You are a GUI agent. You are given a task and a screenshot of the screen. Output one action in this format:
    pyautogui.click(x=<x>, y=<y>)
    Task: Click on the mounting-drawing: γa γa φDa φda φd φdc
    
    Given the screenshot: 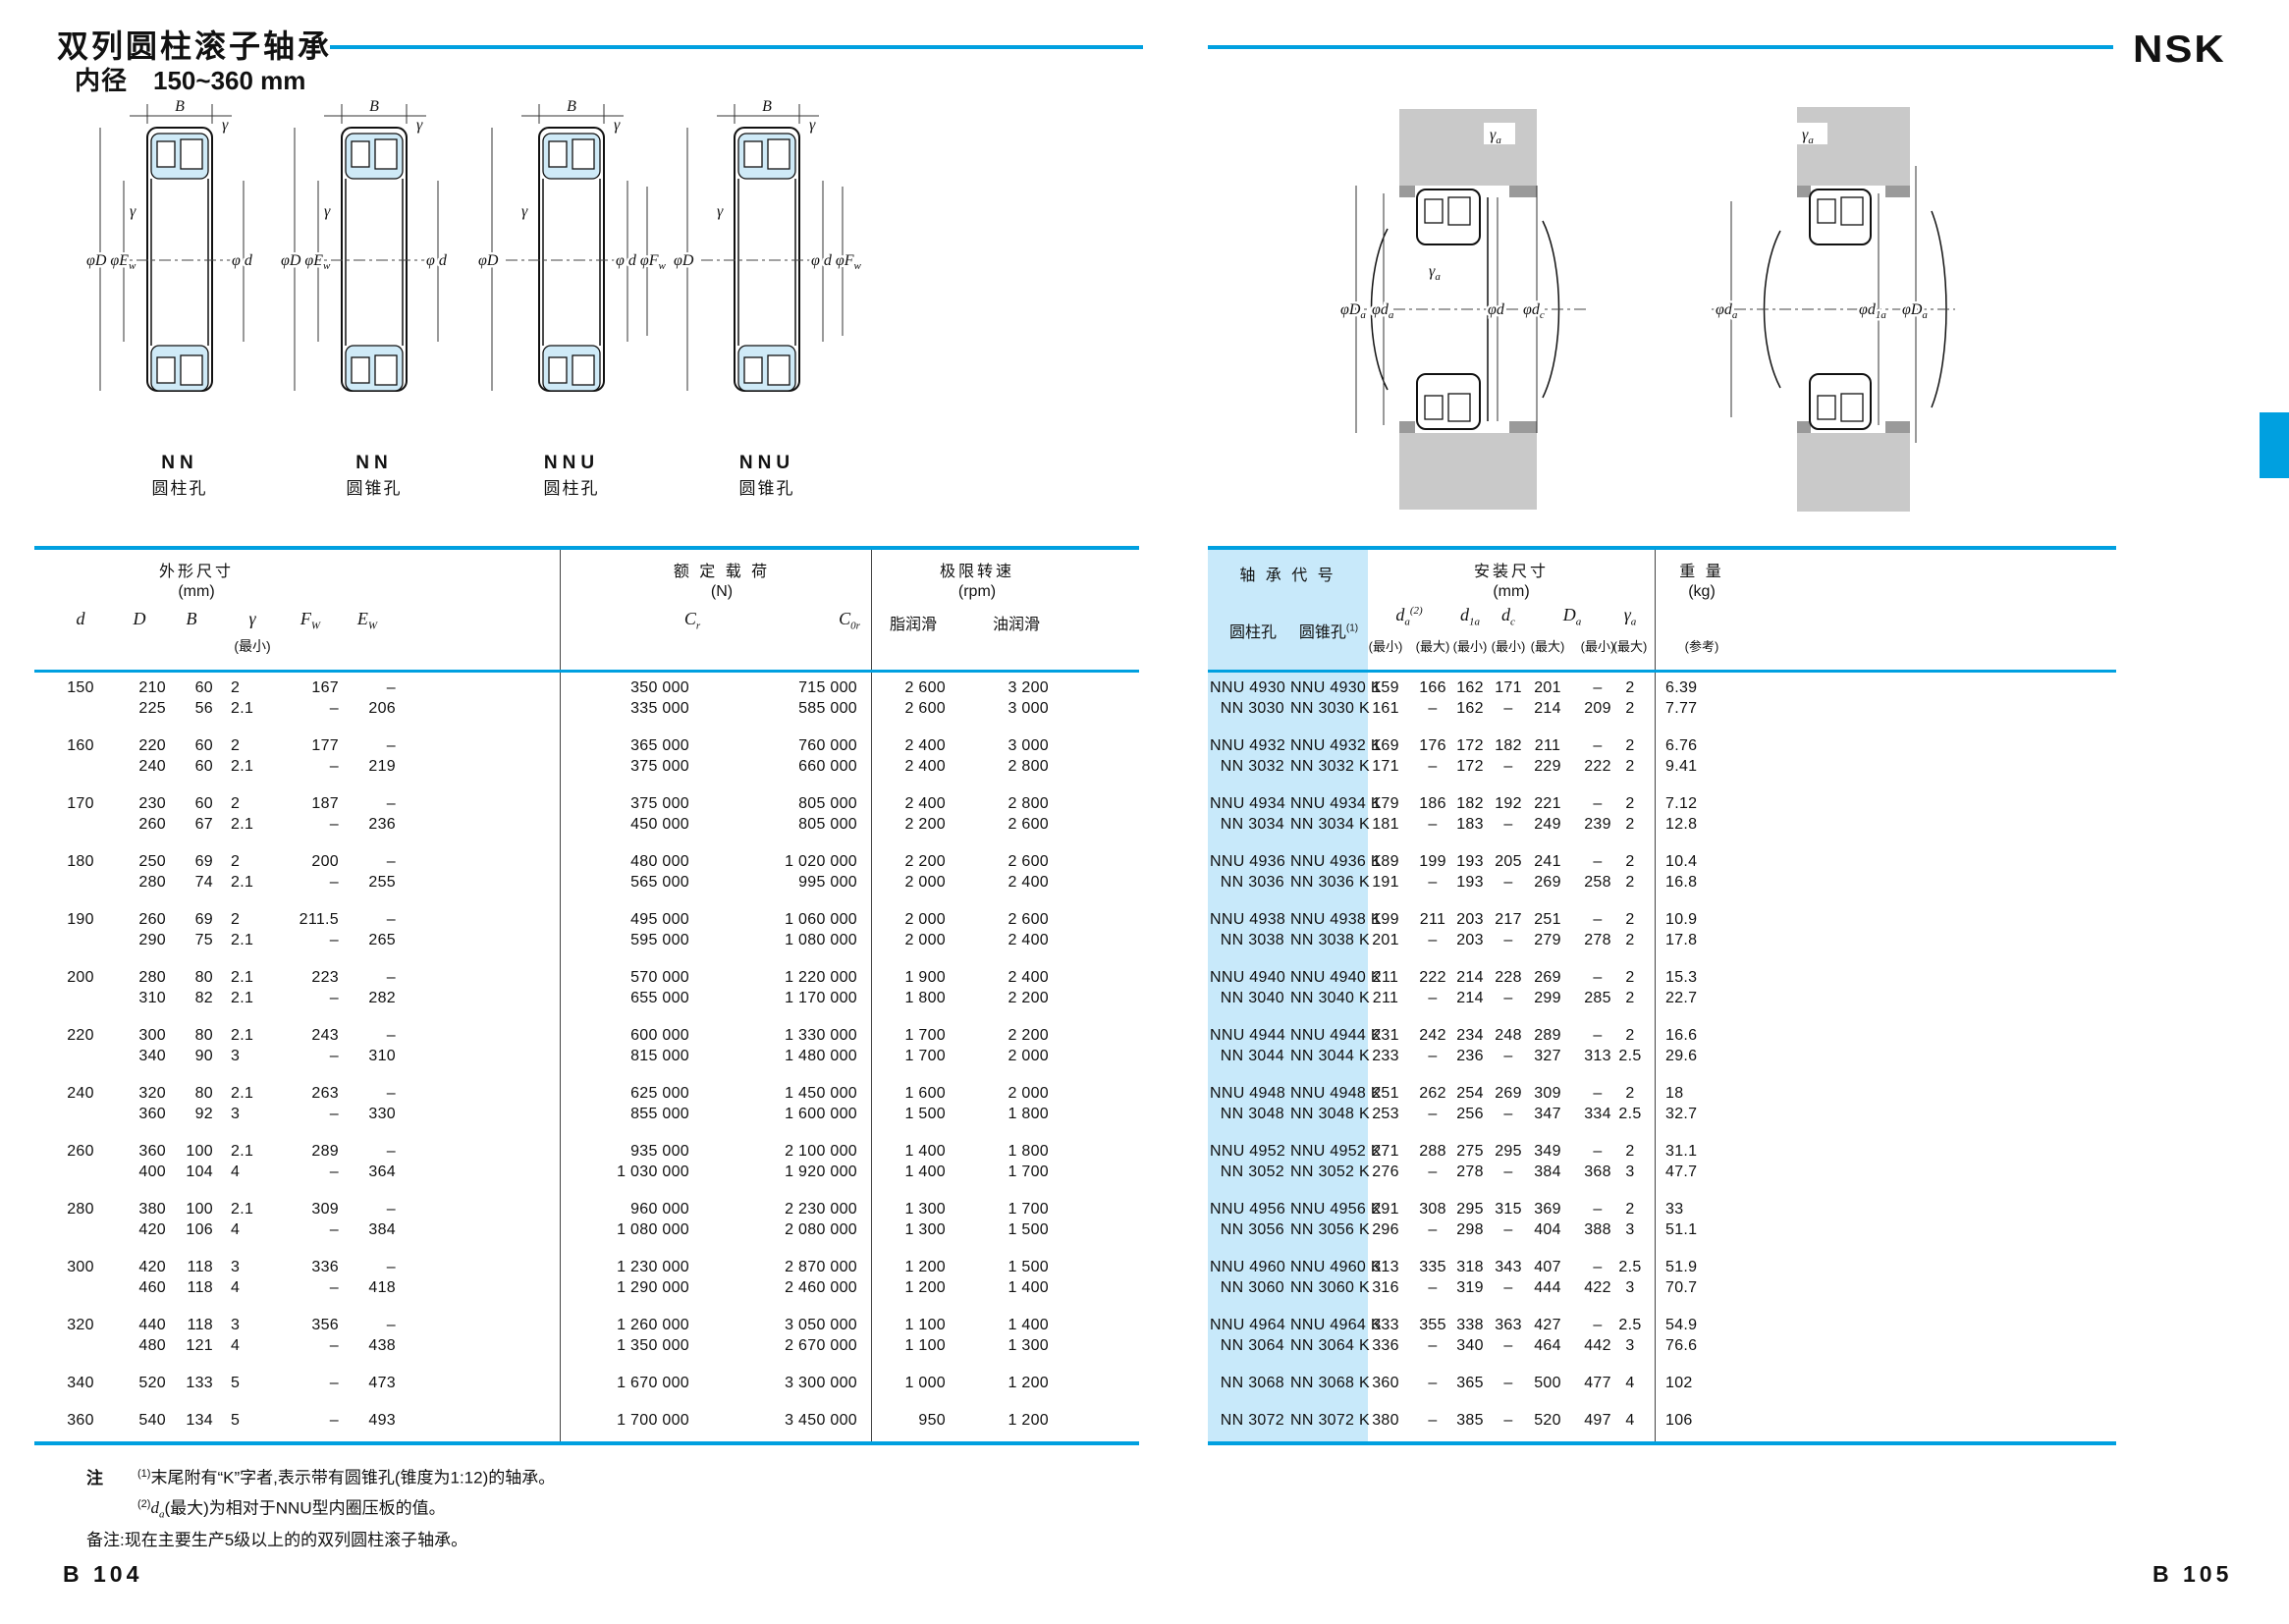 What is the action you would take?
    pyautogui.click(x=1463, y=309)
    